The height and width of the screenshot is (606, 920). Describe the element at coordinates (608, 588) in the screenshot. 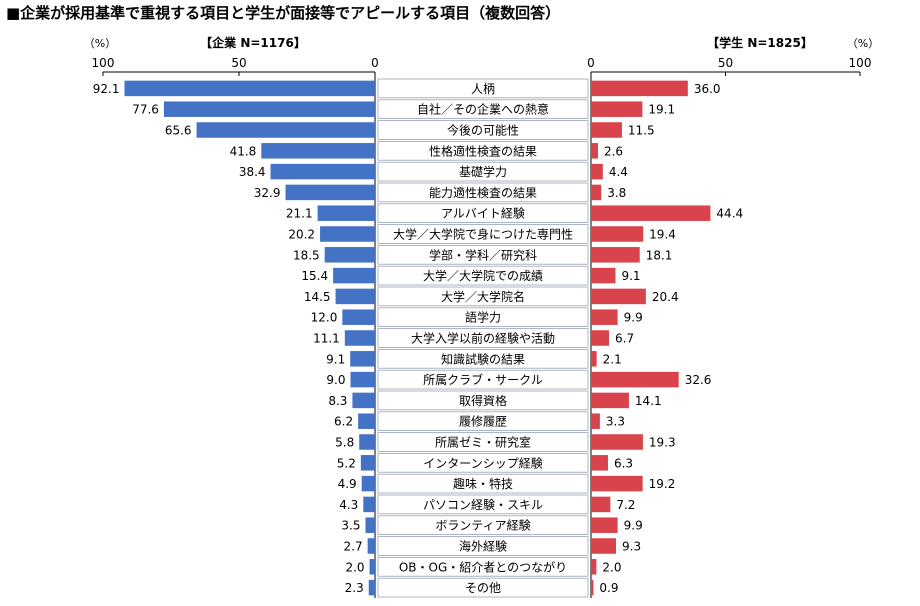

I see `student-value-label: 0.9` at that location.